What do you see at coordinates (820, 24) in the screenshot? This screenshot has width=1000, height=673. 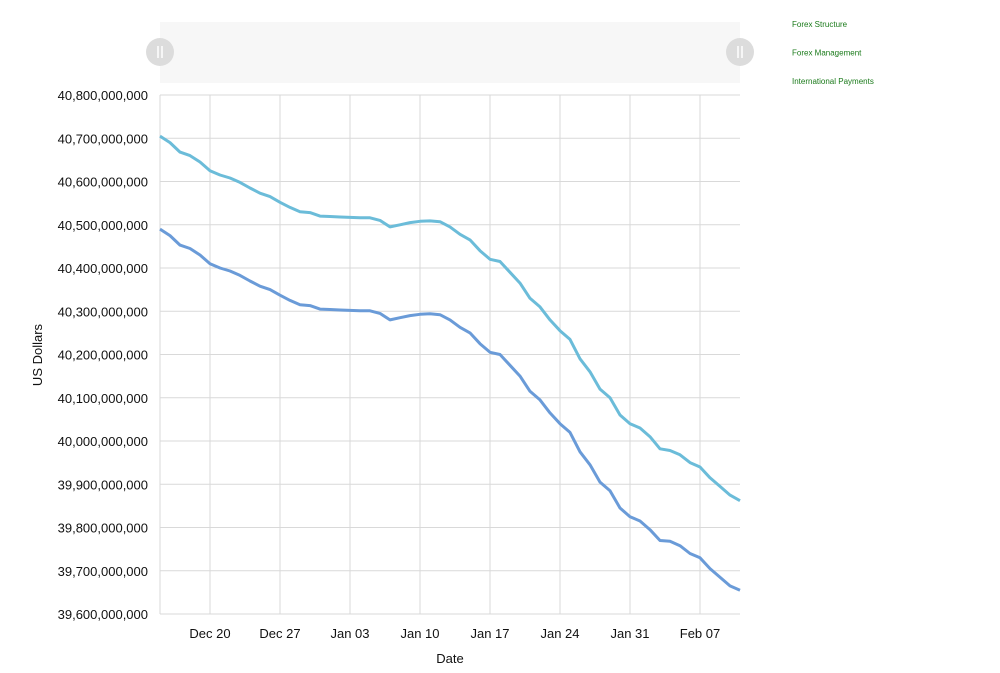 I see `legend-entry: Forex Structure` at bounding box center [820, 24].